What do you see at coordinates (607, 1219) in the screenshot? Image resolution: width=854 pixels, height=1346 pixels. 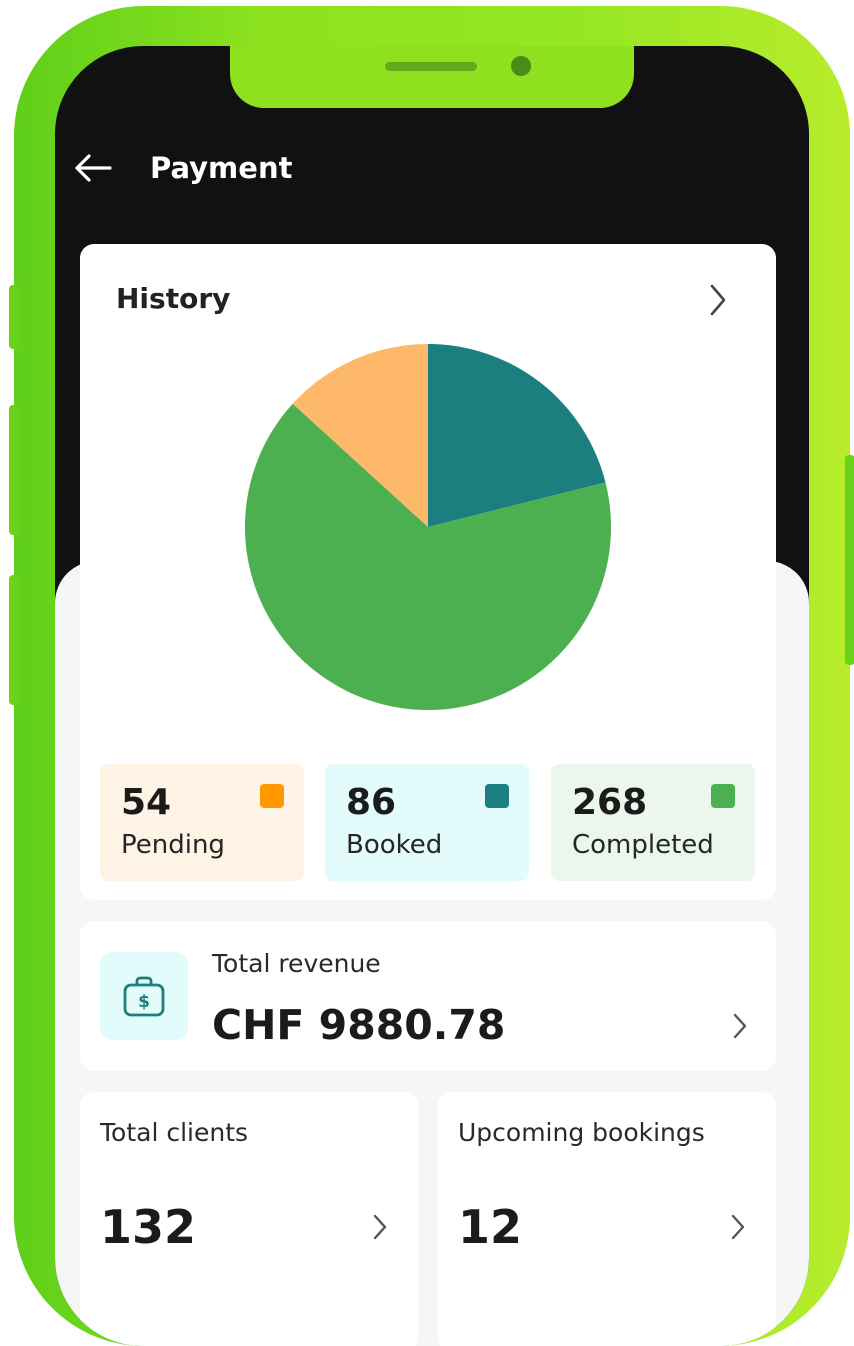 I see `upcoming-bookings-card: Upcoming bookings 12` at bounding box center [607, 1219].